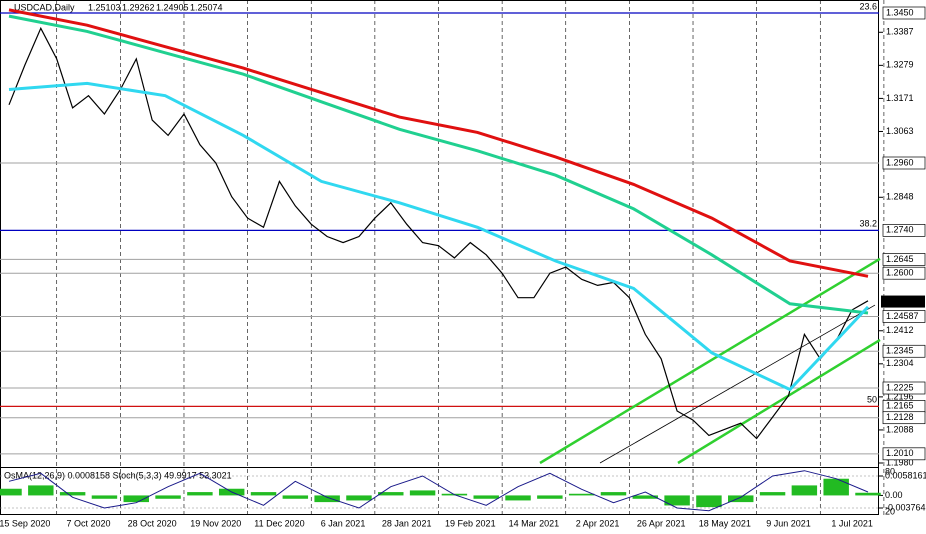 The width and height of the screenshot is (926, 534). Describe the element at coordinates (852, 523) in the screenshot. I see `x-tick-label: 1 Jul 2021` at that location.